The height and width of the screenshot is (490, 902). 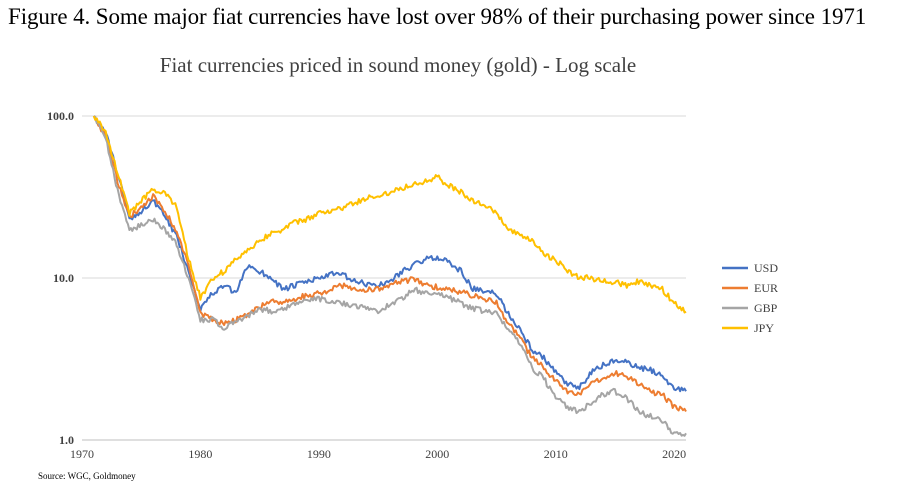 I want to click on x-tick-label: 2010, so click(x=556, y=454).